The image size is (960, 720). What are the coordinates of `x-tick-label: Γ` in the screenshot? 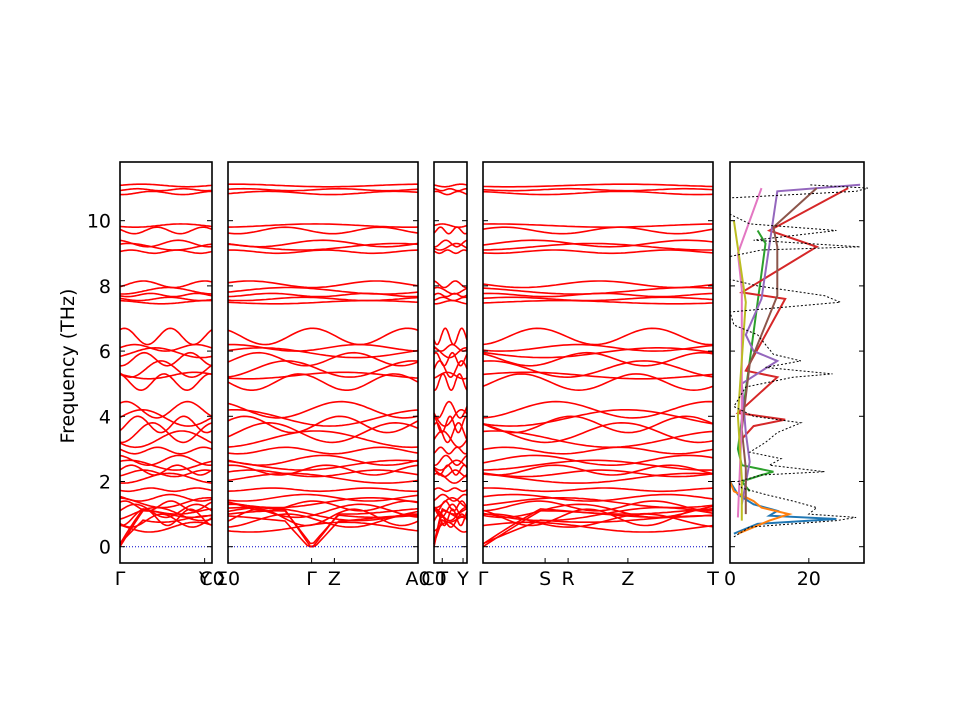 It's located at (120, 579).